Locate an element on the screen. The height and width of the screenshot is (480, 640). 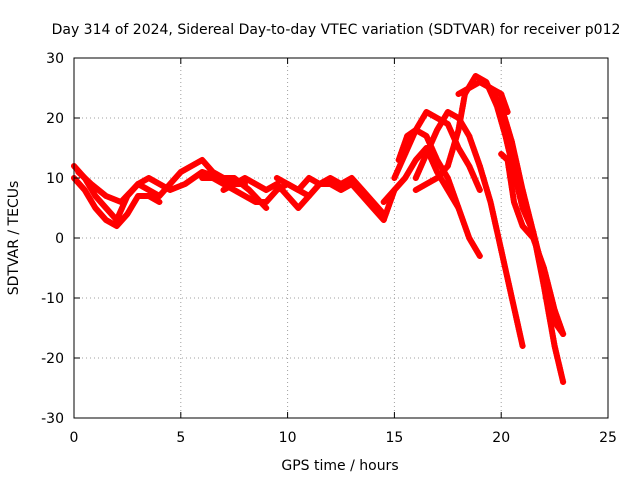
y-tick-label: -30 is located at coordinates (52, 419).